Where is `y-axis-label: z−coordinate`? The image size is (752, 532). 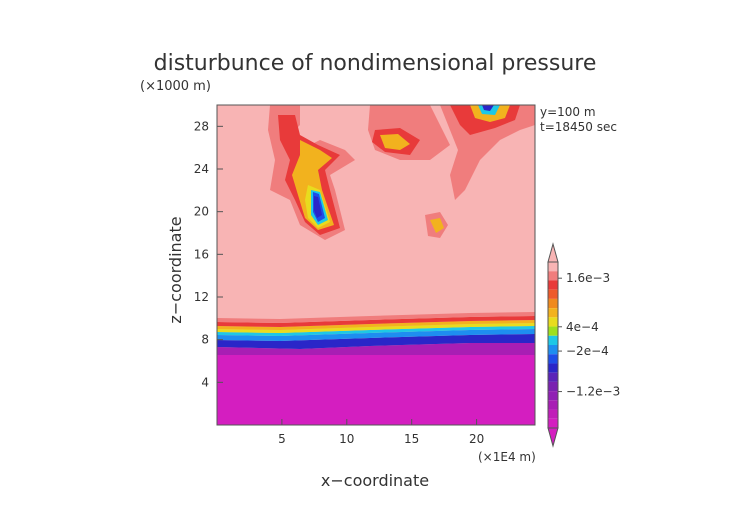
y-axis-label: z−coordinate is located at coordinates (175, 269).